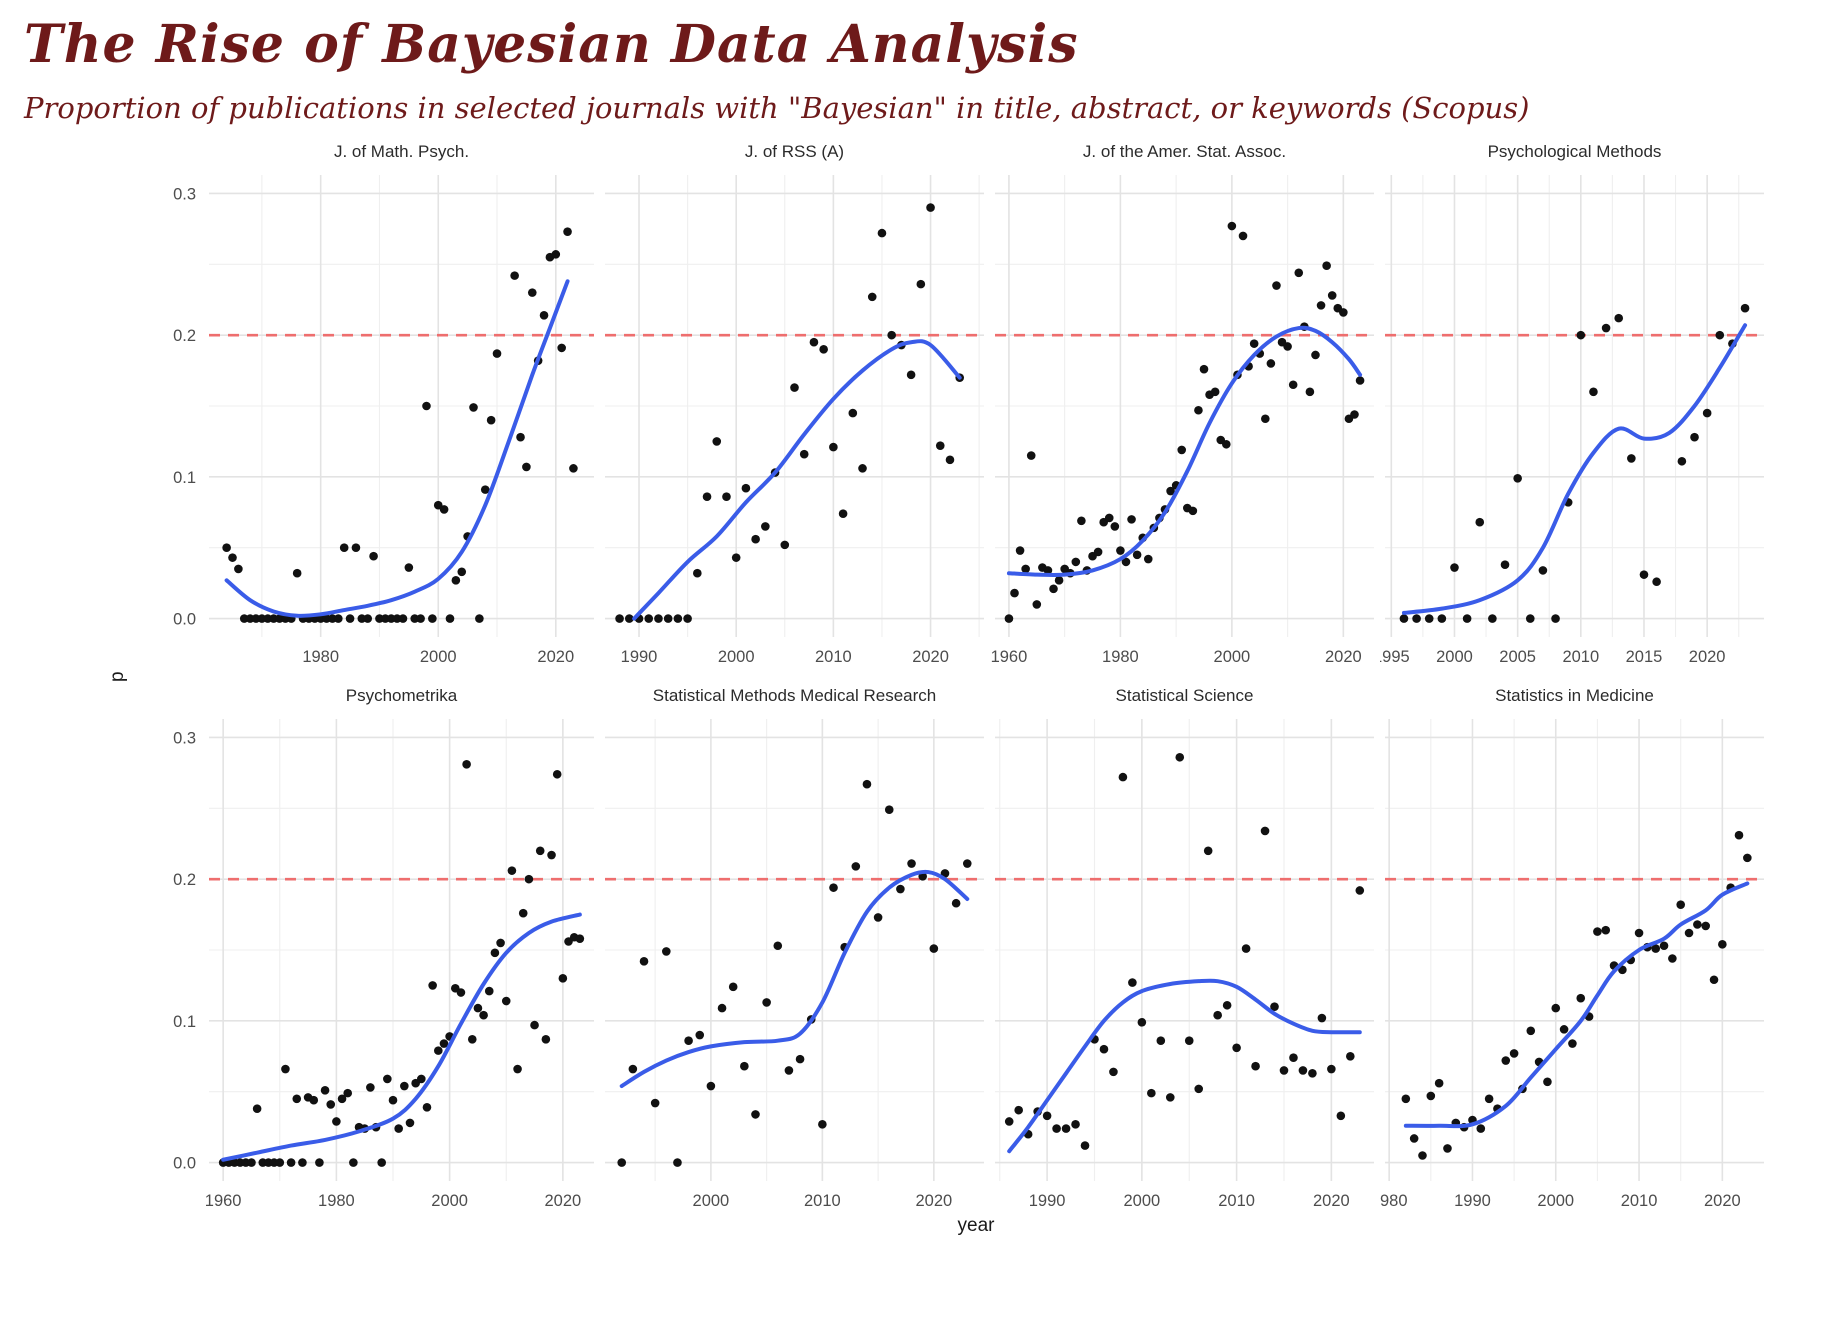 This screenshot has width=1836, height=1338. I want to click on facet-plot-j-of-rss-a: 1990 2000 2010 2020, so click(794, 420).